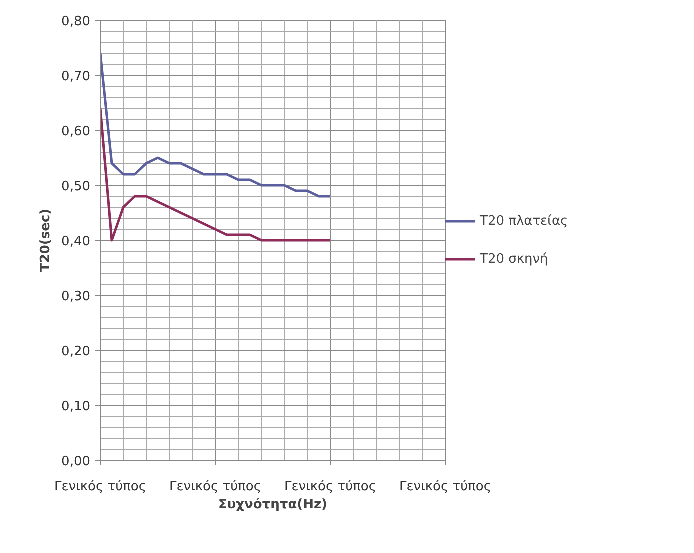  What do you see at coordinates (273, 505) in the screenshot?
I see `x-axis-title: Συχνότητα(Hz)` at bounding box center [273, 505].